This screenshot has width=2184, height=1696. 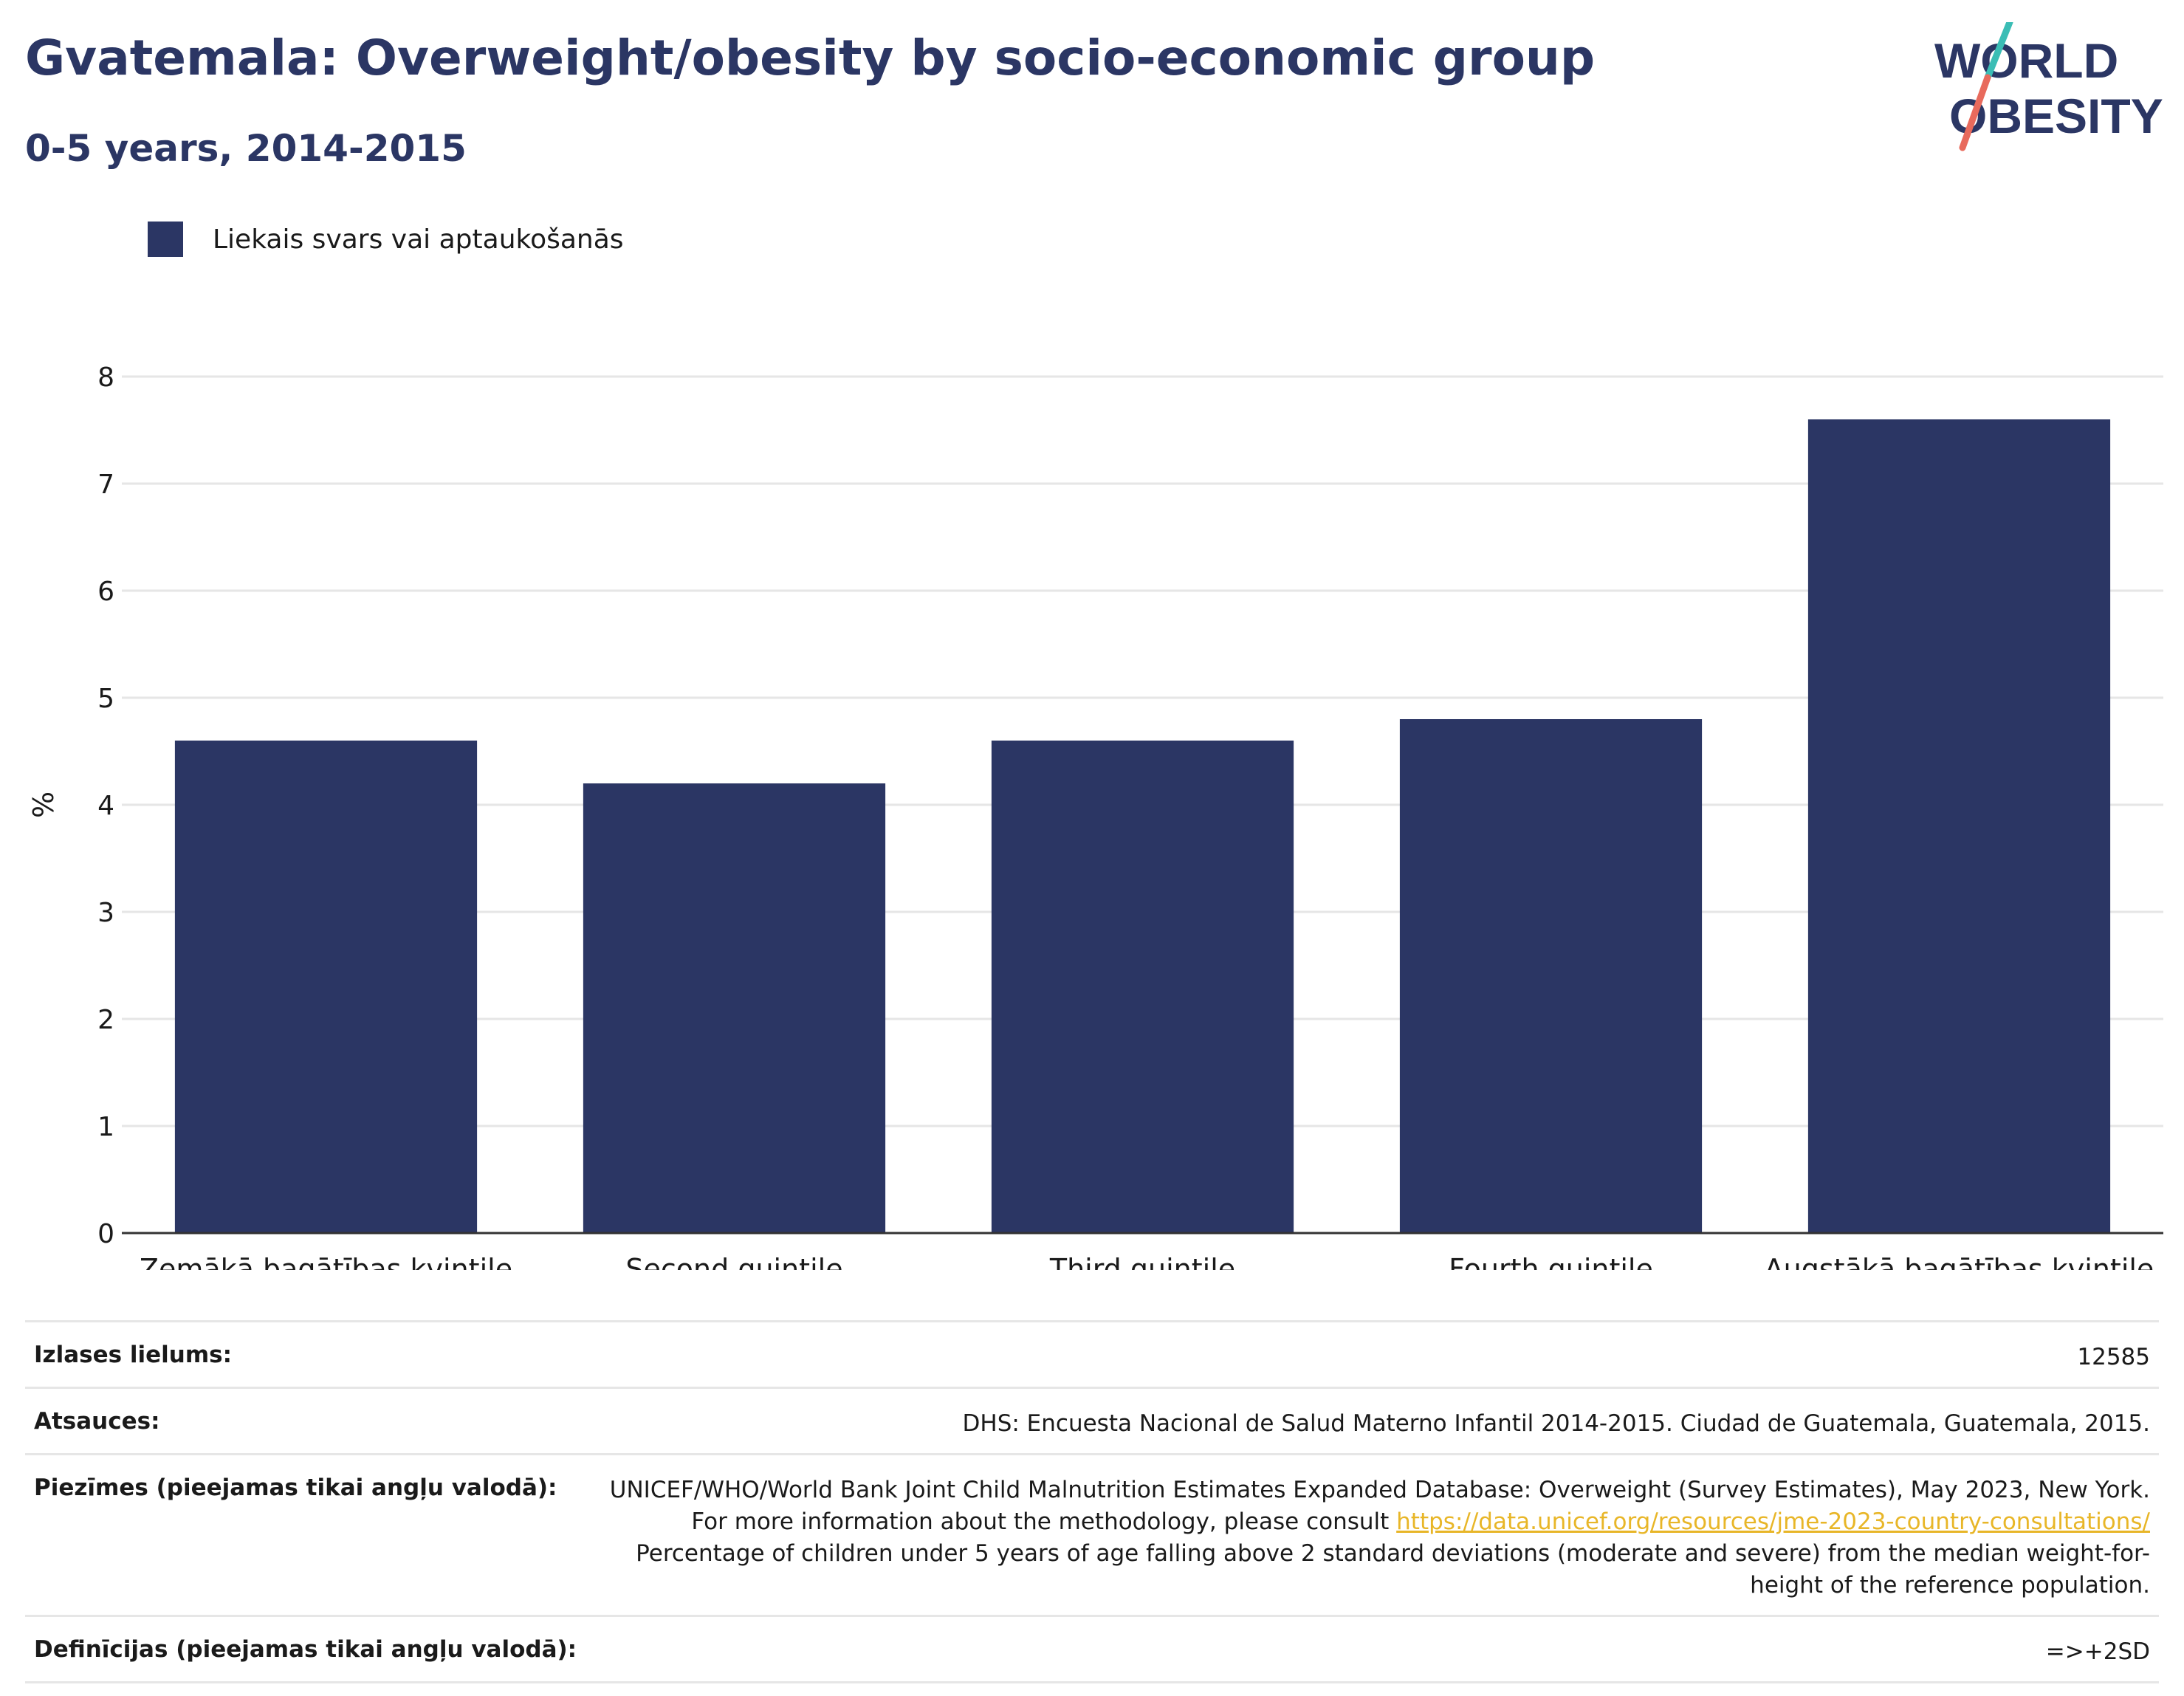 I want to click on logo-slash-teal, so click(x=1999, y=51).